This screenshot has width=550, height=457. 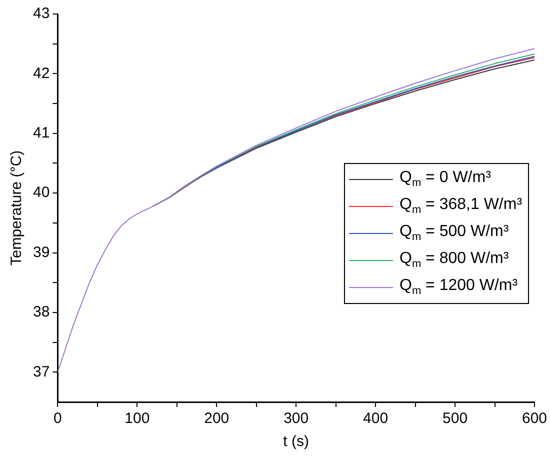 What do you see at coordinates (41, 13) in the screenshot?
I see `y-tick-label: 43` at bounding box center [41, 13].